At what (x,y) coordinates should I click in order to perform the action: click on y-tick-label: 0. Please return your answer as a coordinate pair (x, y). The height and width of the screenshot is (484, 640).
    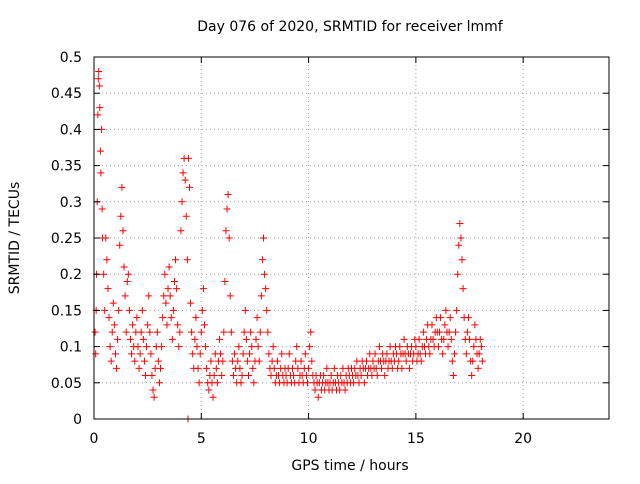
    Looking at the image, I should click on (77, 420).